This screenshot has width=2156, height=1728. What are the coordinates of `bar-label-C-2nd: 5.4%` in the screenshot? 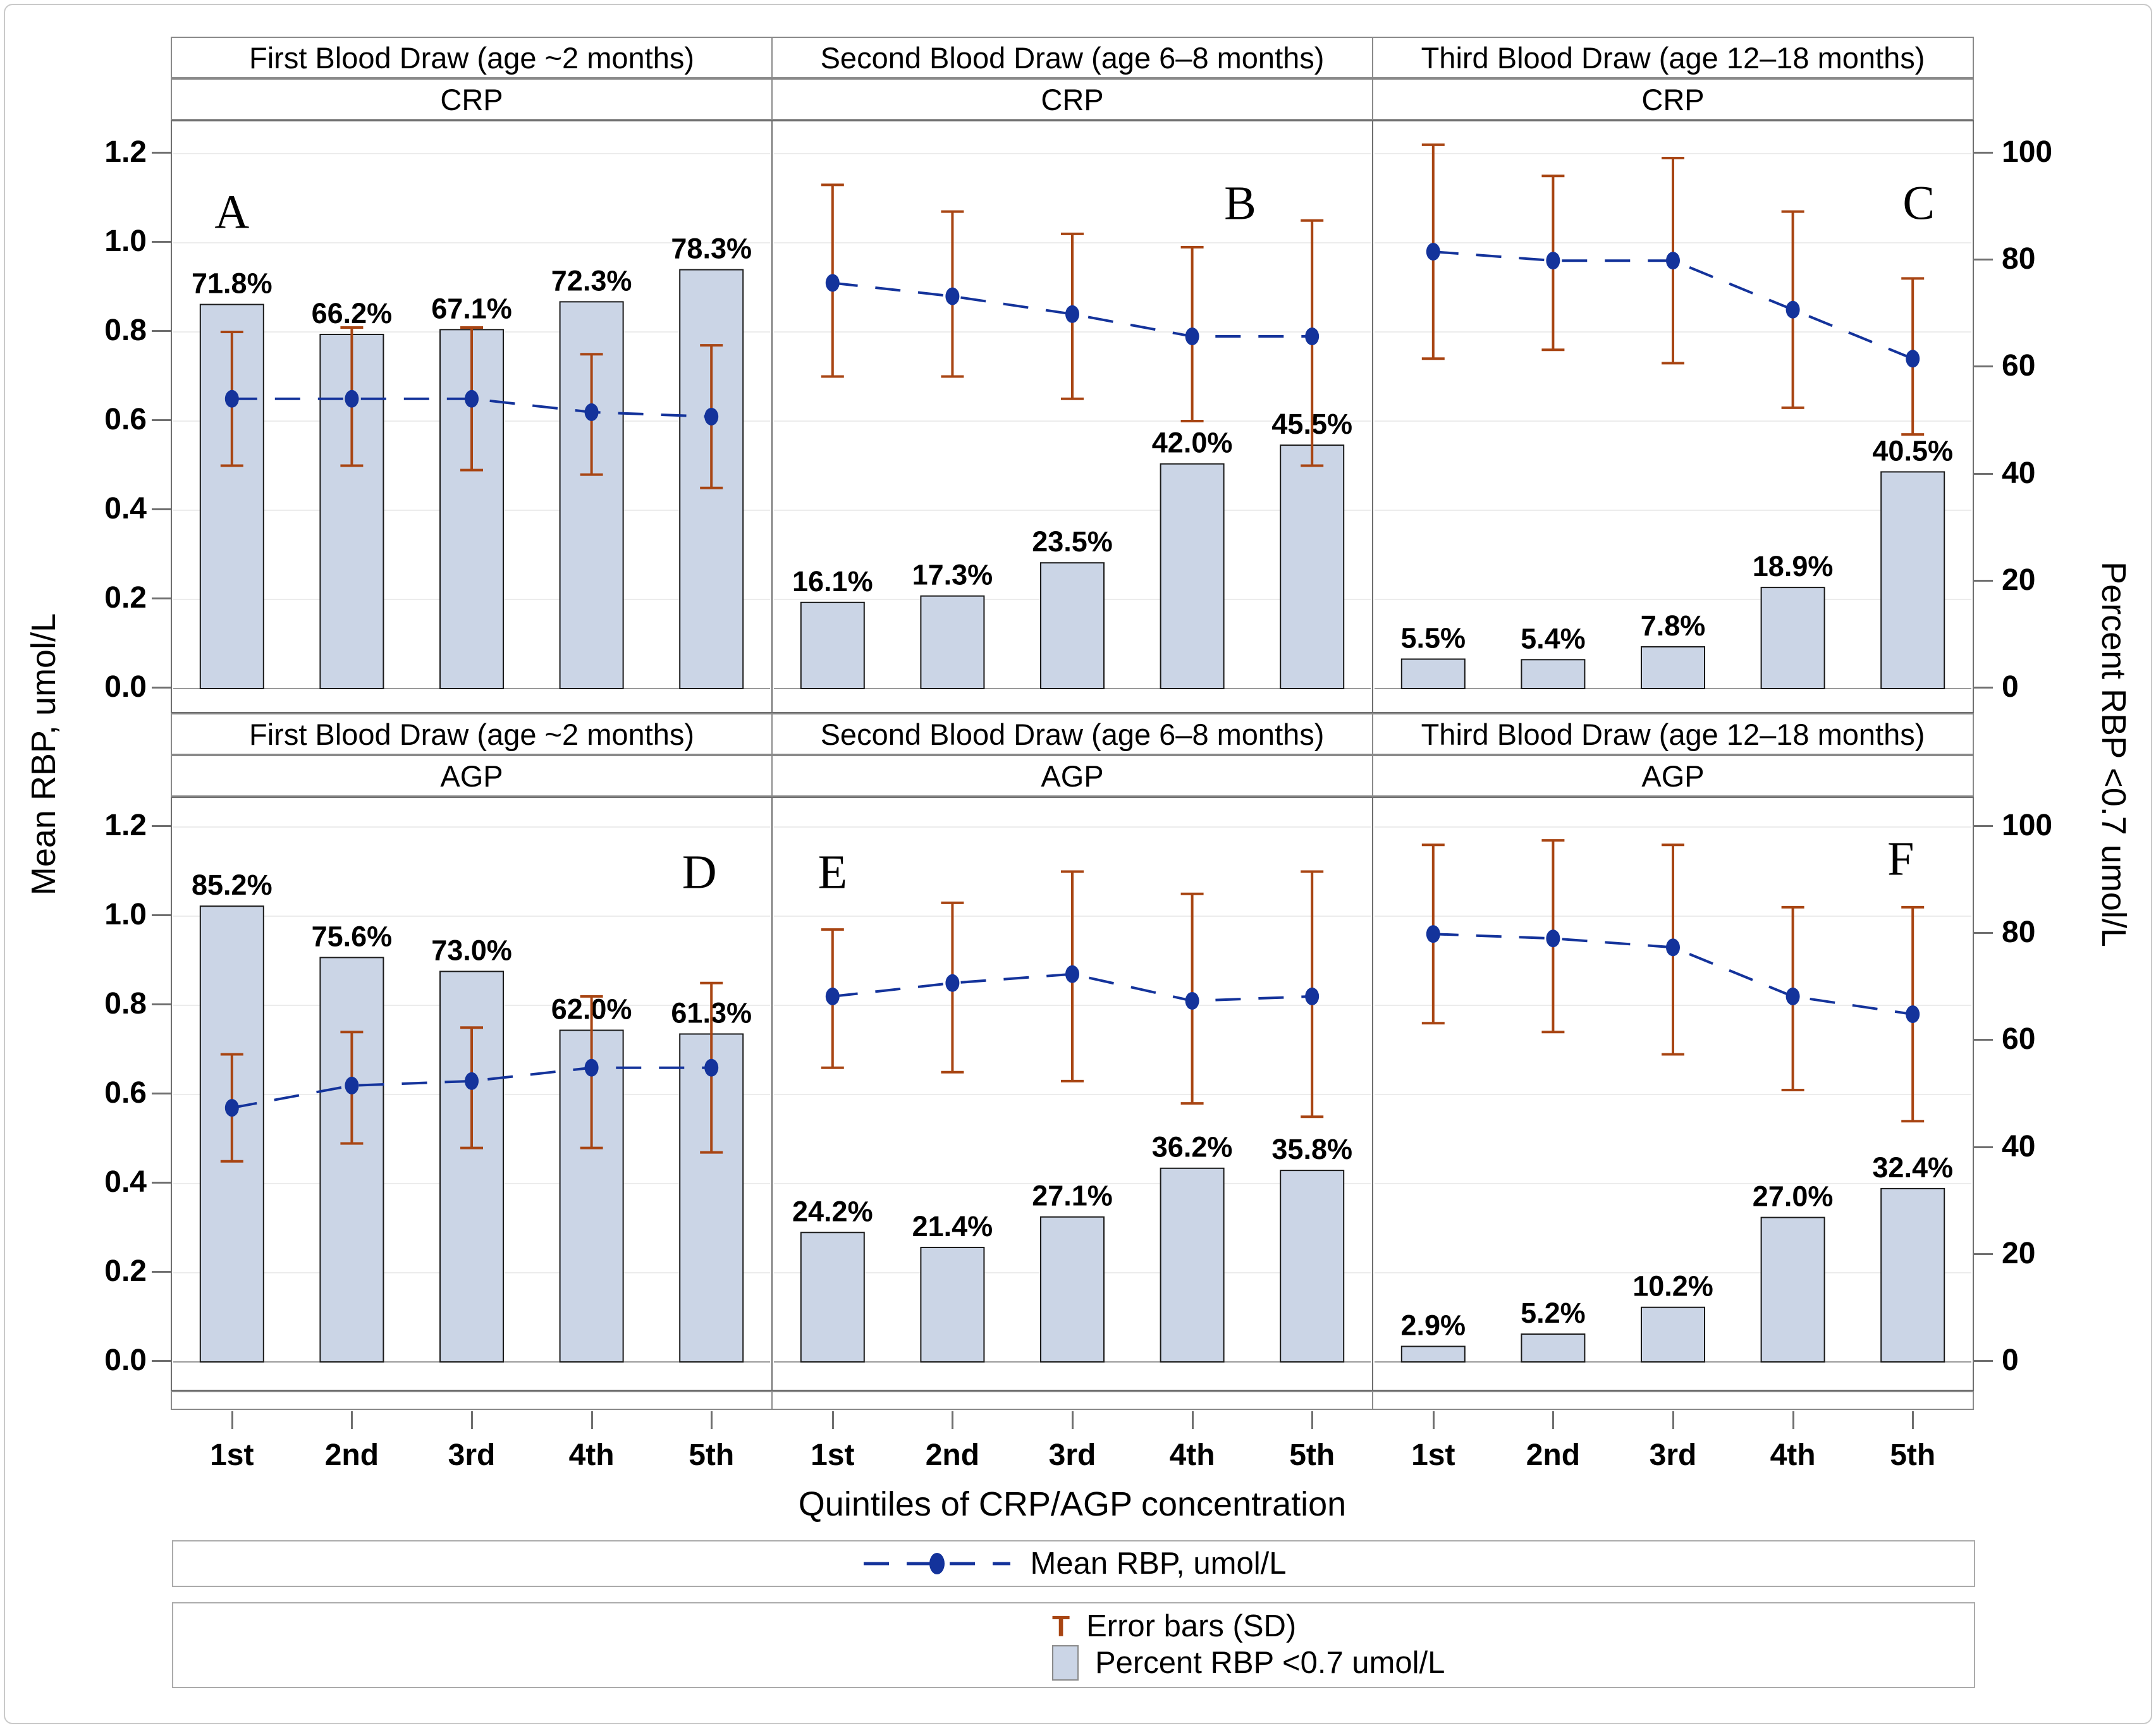 It's located at (1553, 638).